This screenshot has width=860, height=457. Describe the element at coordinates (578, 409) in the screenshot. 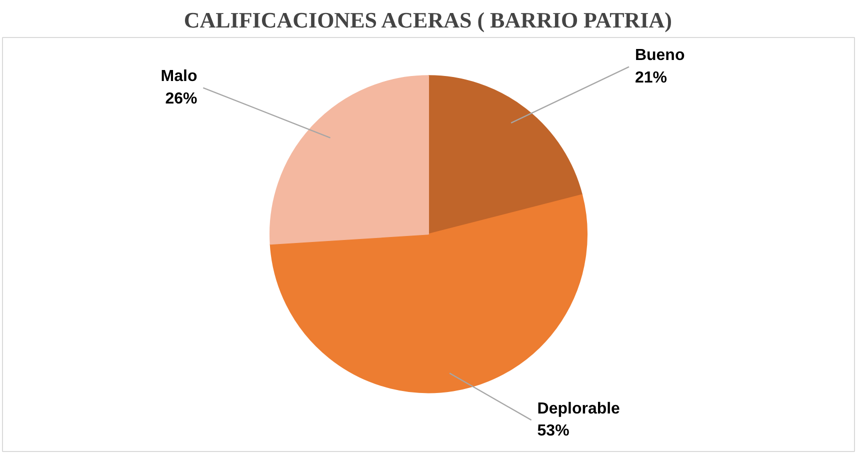

I see `slice-label: Deplorable` at that location.